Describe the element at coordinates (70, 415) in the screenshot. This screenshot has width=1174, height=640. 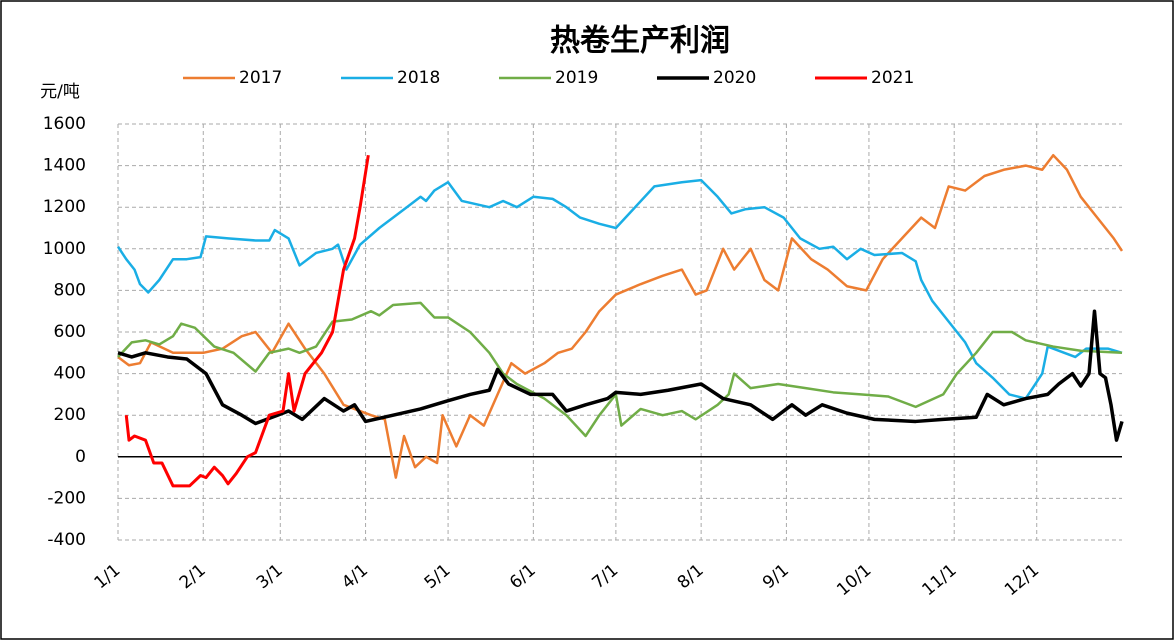
I see `y-tick-label: 200` at that location.